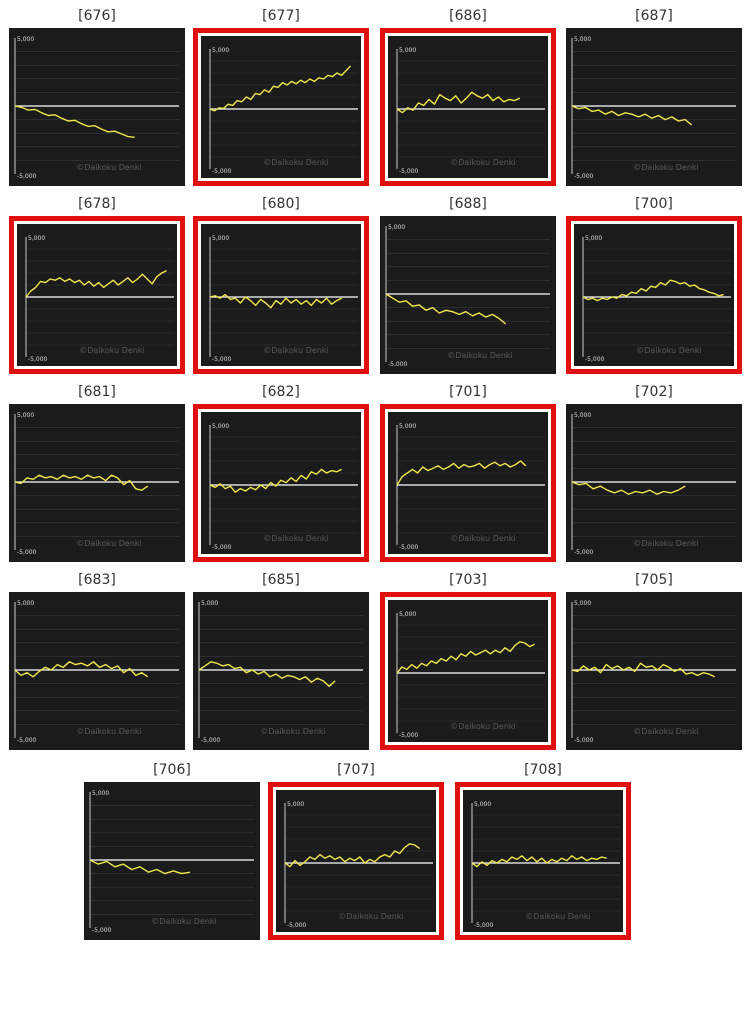 This screenshot has width=750, height=1035. I want to click on chart-cell: [676] 5,000 -5,000 ©Daikoku Denki, so click(97, 95).